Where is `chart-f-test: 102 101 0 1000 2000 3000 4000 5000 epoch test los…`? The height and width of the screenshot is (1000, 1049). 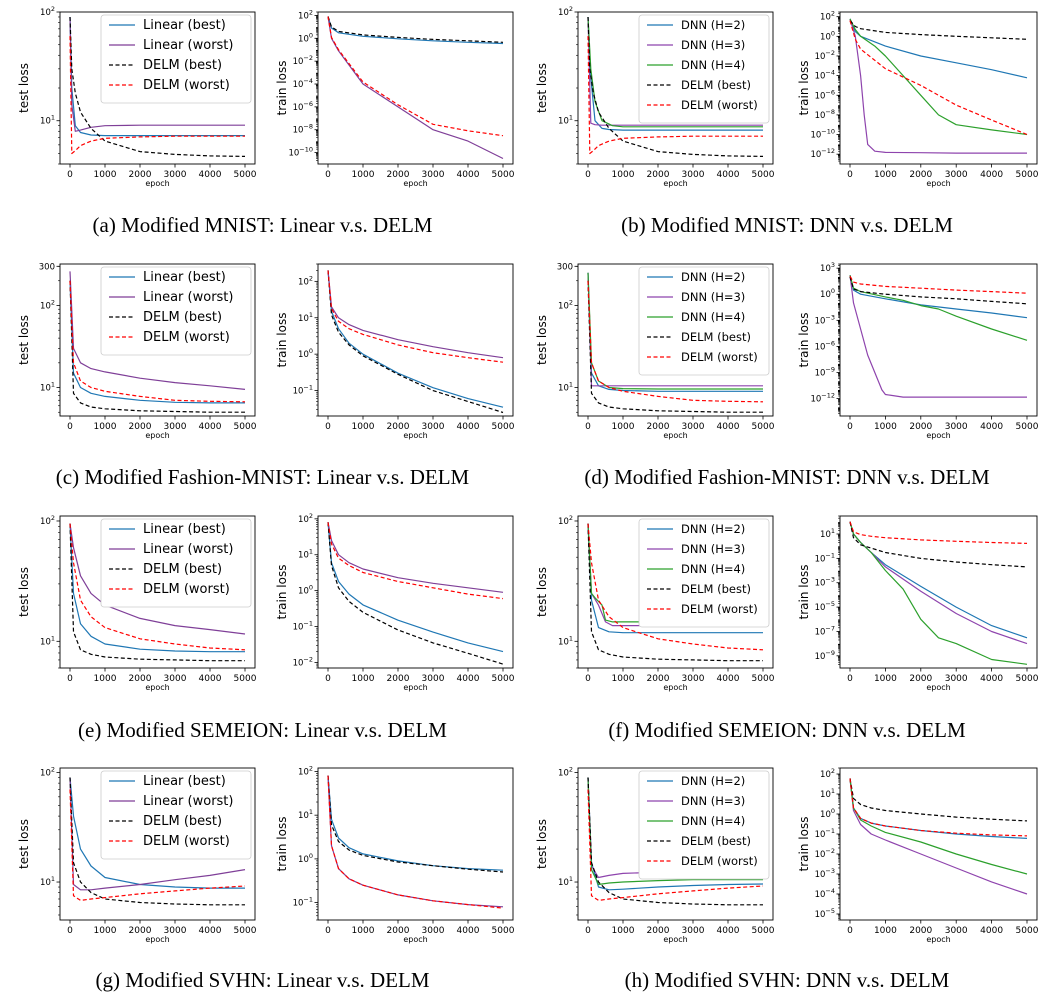
chart-f-test: 102 101 0 1000 2000 3000 4000 5000 epoch test los… is located at coordinates (655, 603).